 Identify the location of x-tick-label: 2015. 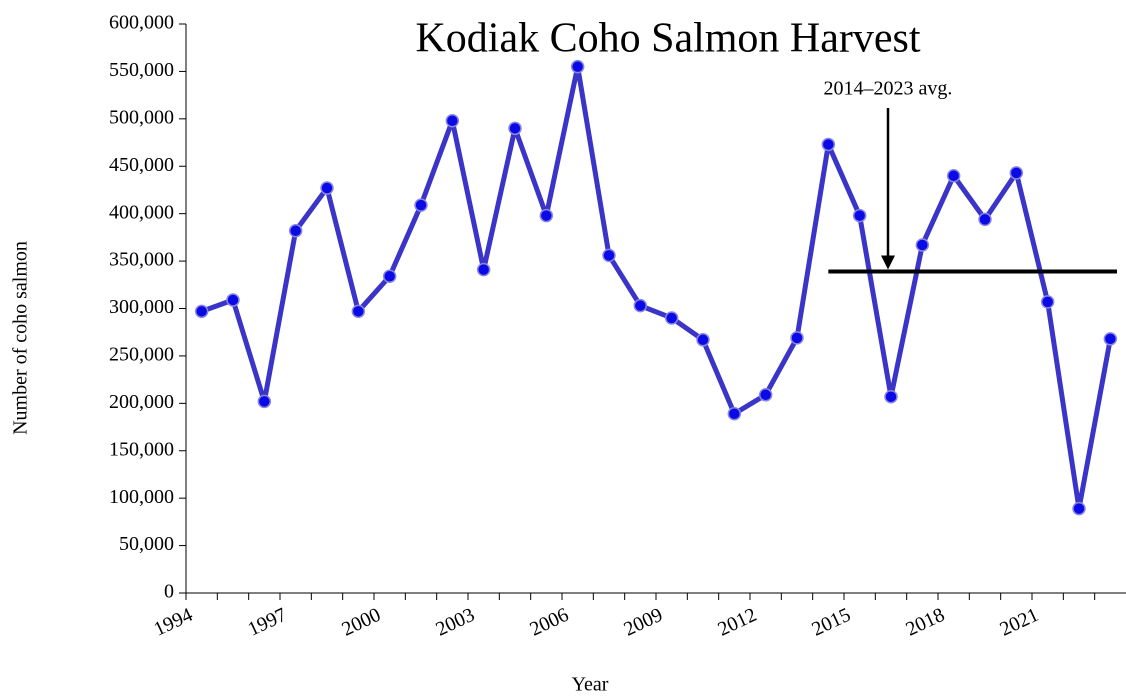
(832, 622).